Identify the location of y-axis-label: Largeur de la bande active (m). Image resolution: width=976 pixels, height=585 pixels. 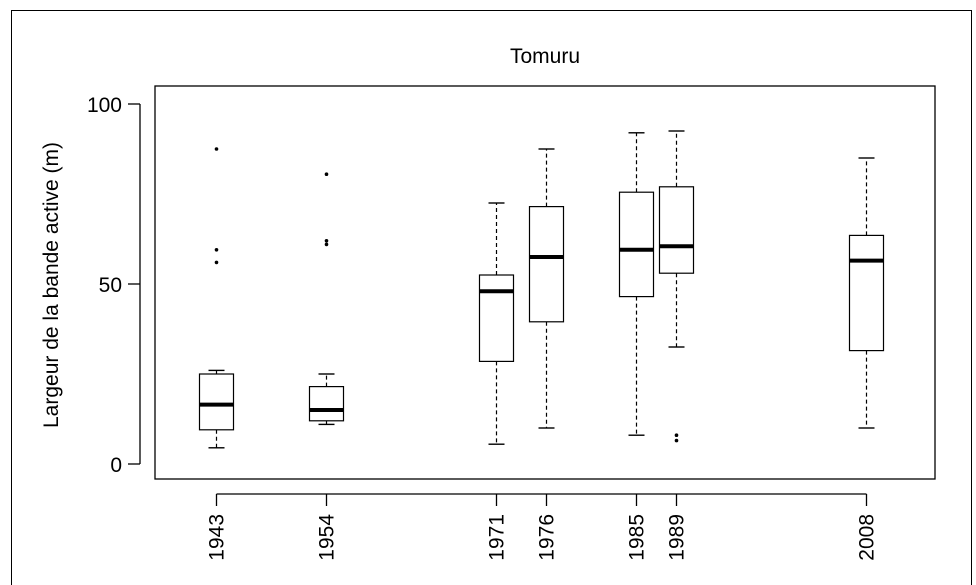
(51, 285).